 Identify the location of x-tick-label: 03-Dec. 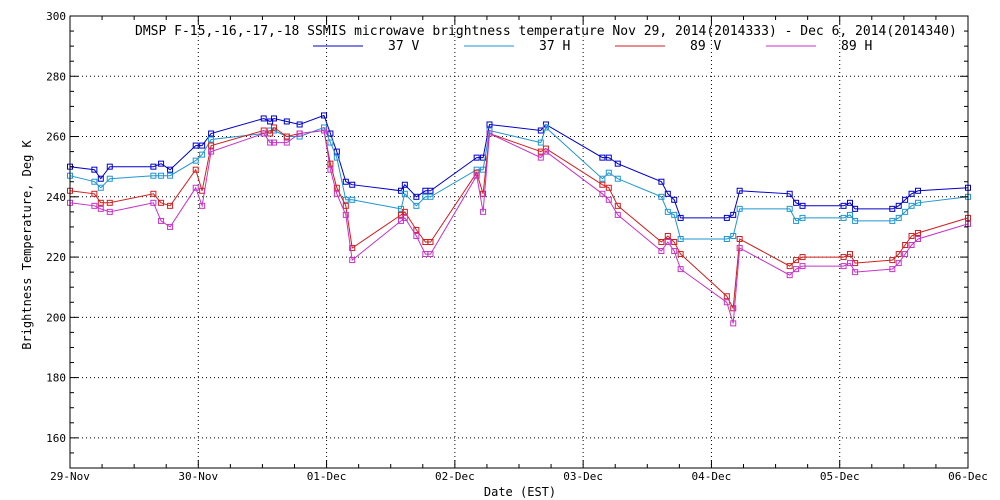
(583, 476).